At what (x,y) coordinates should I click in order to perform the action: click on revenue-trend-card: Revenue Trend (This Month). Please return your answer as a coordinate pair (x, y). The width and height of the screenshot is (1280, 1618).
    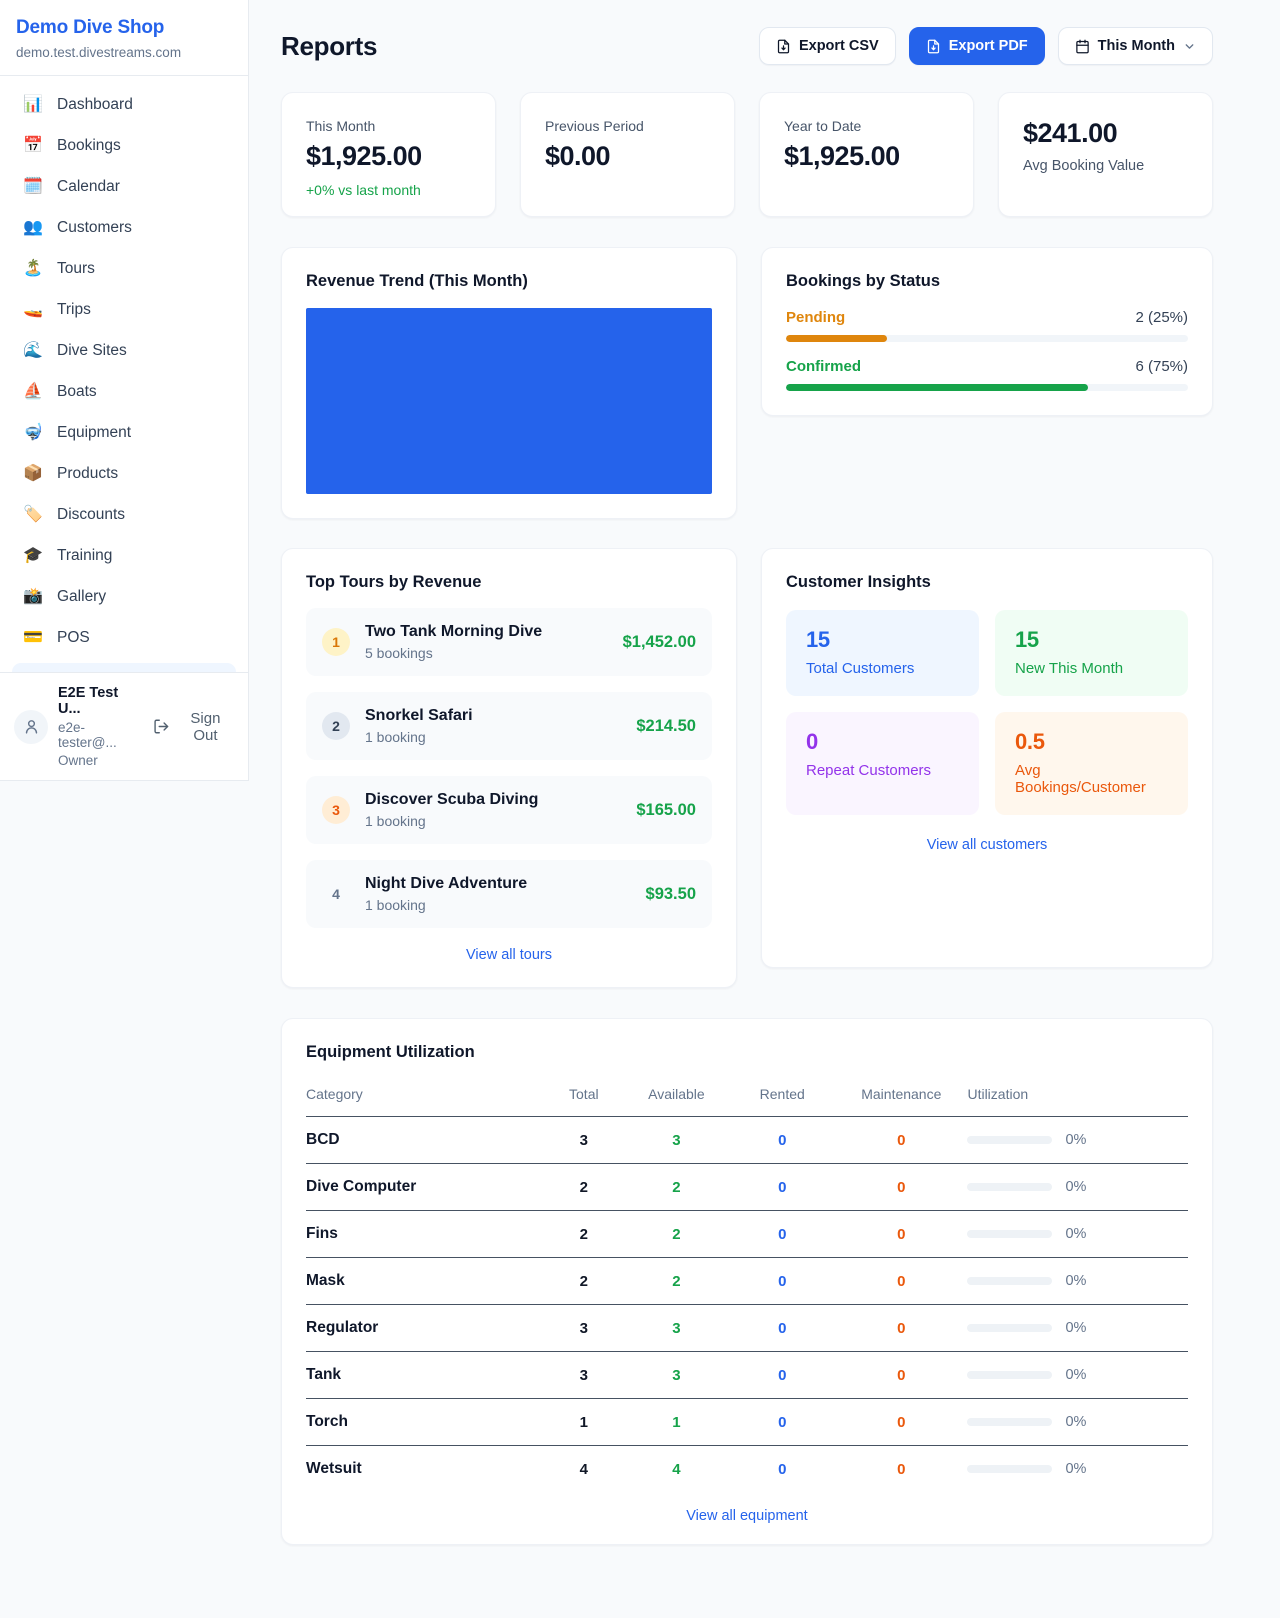
    Looking at the image, I should click on (509, 383).